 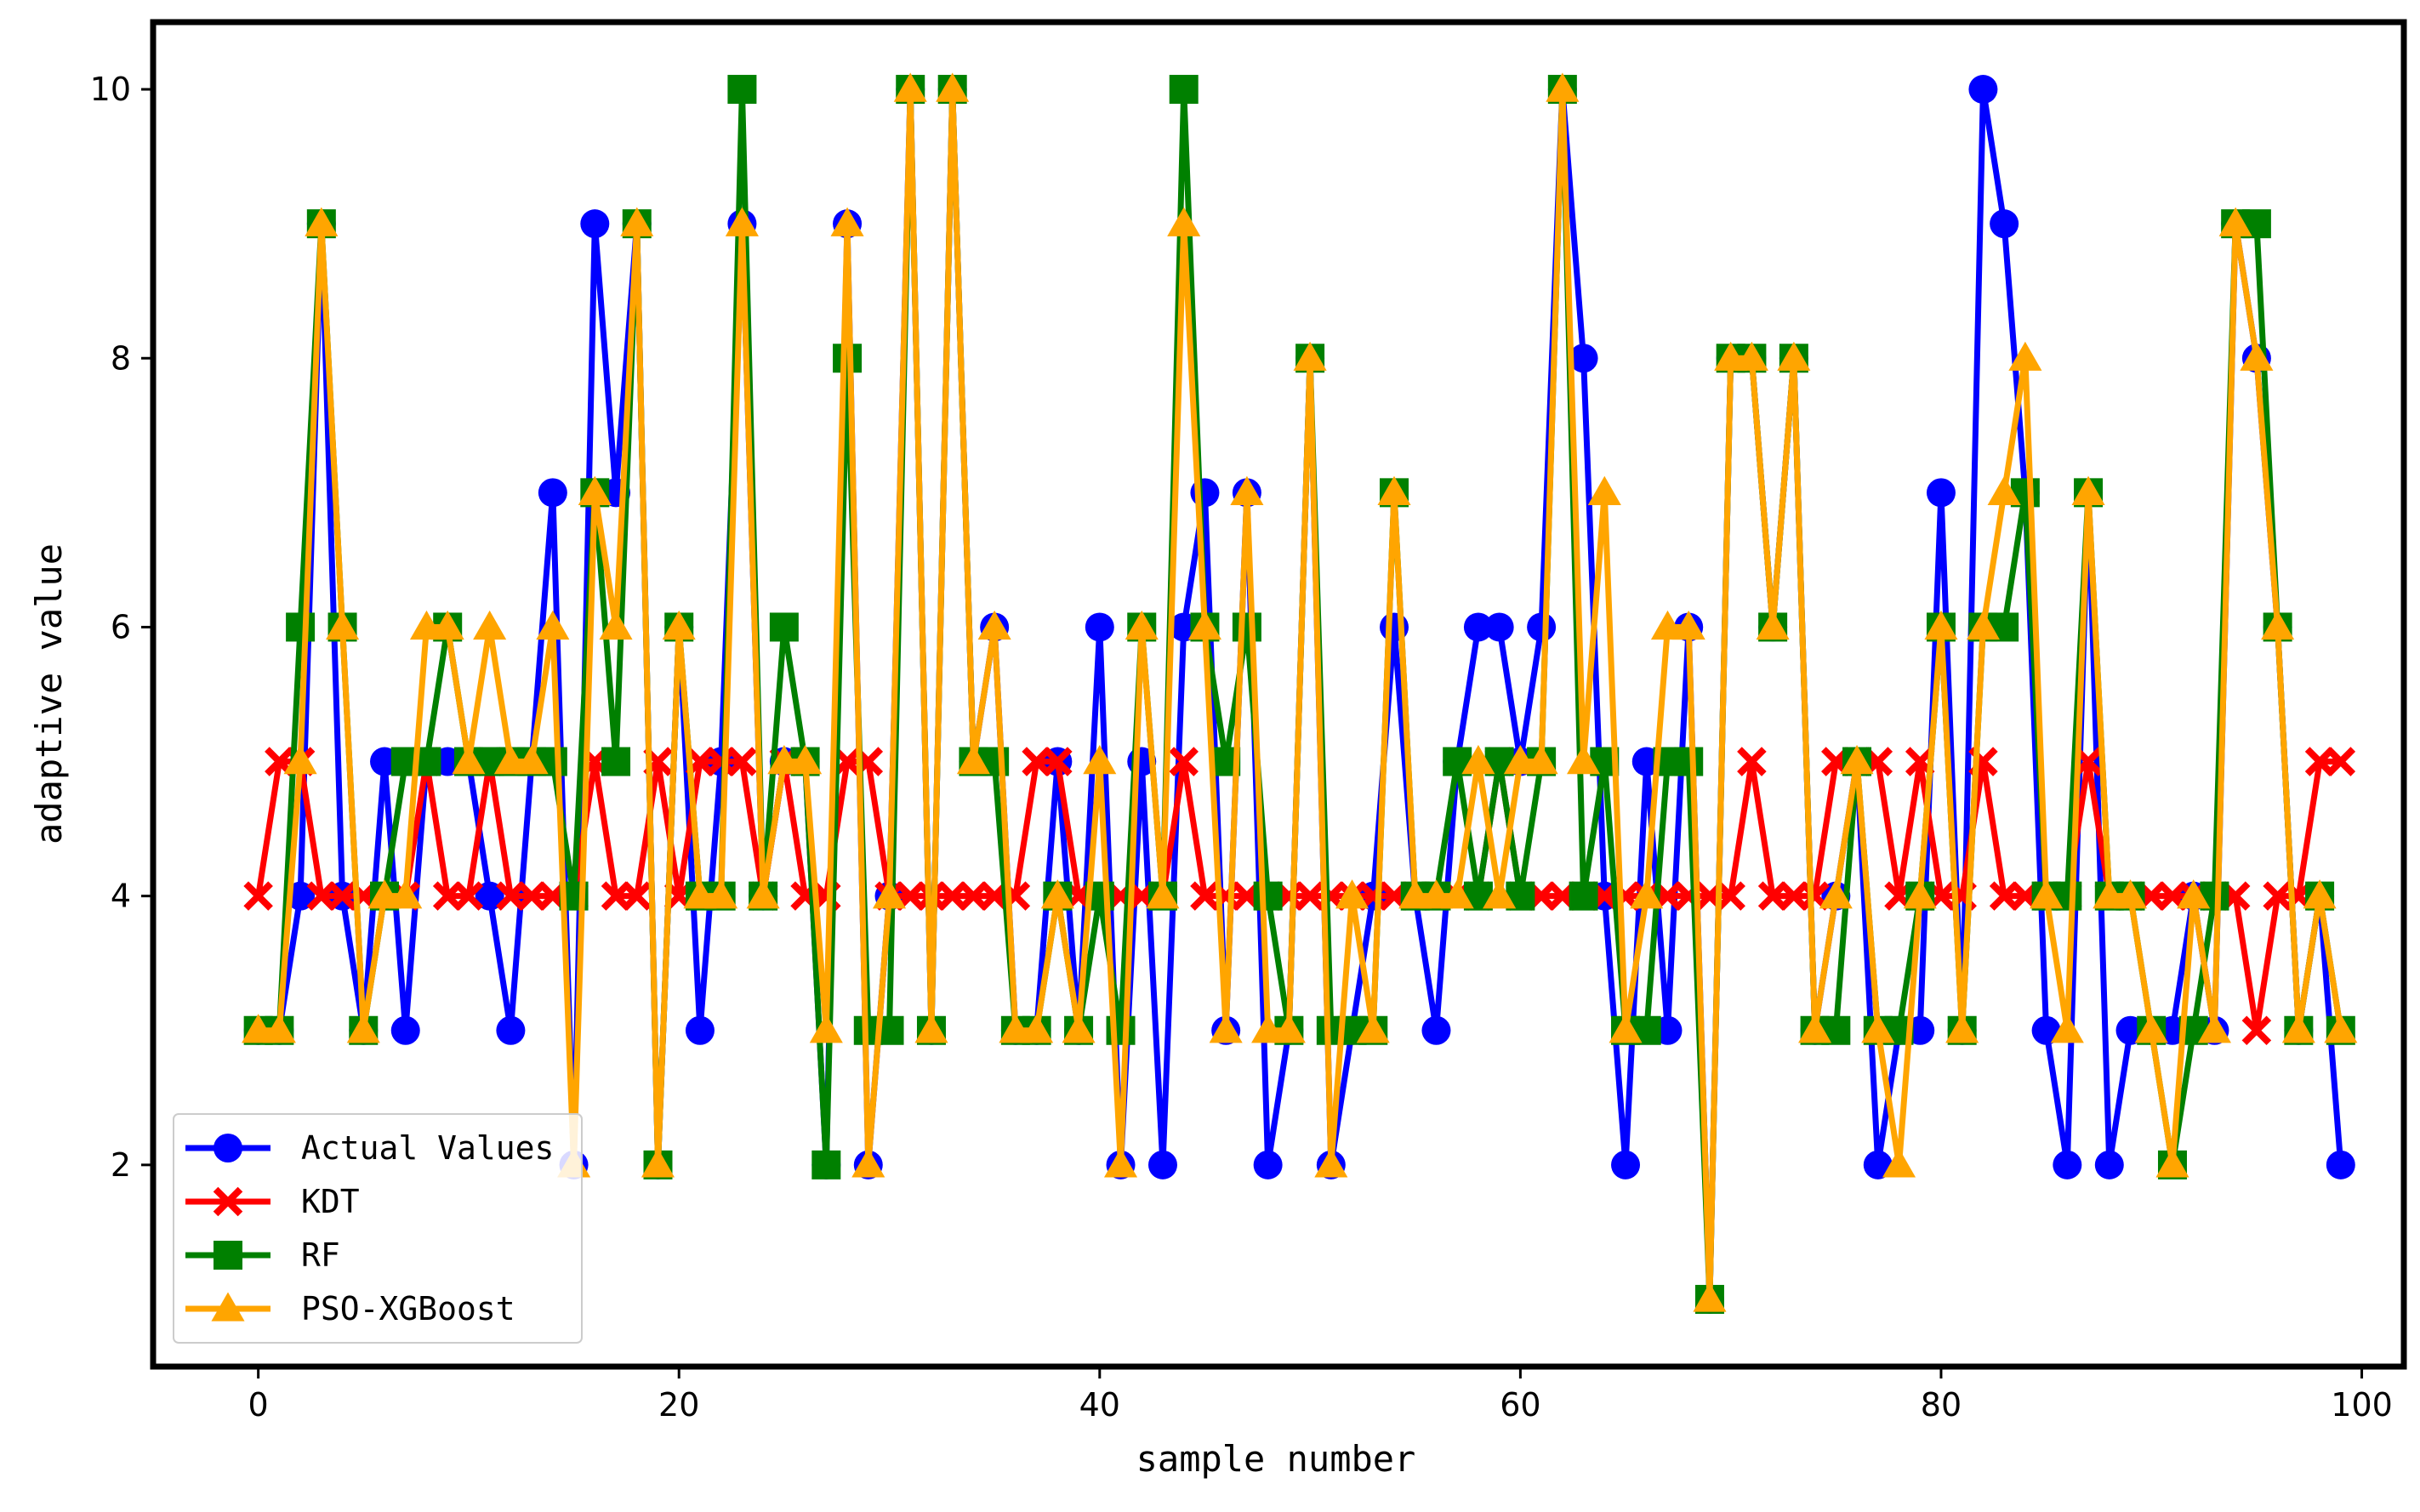 What do you see at coordinates (258, 1405) in the screenshot?
I see `x-tick-label: 0` at bounding box center [258, 1405].